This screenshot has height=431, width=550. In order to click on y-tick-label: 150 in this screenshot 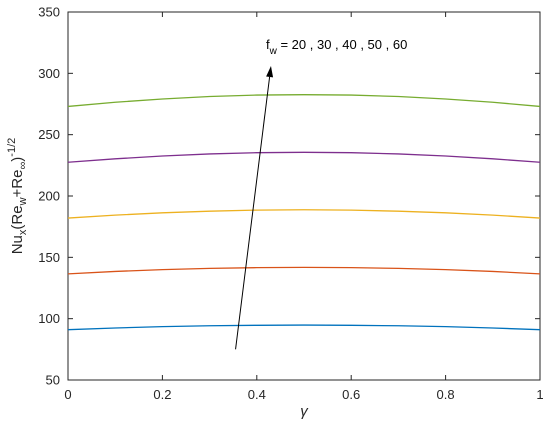, I will do `click(49, 257)`.